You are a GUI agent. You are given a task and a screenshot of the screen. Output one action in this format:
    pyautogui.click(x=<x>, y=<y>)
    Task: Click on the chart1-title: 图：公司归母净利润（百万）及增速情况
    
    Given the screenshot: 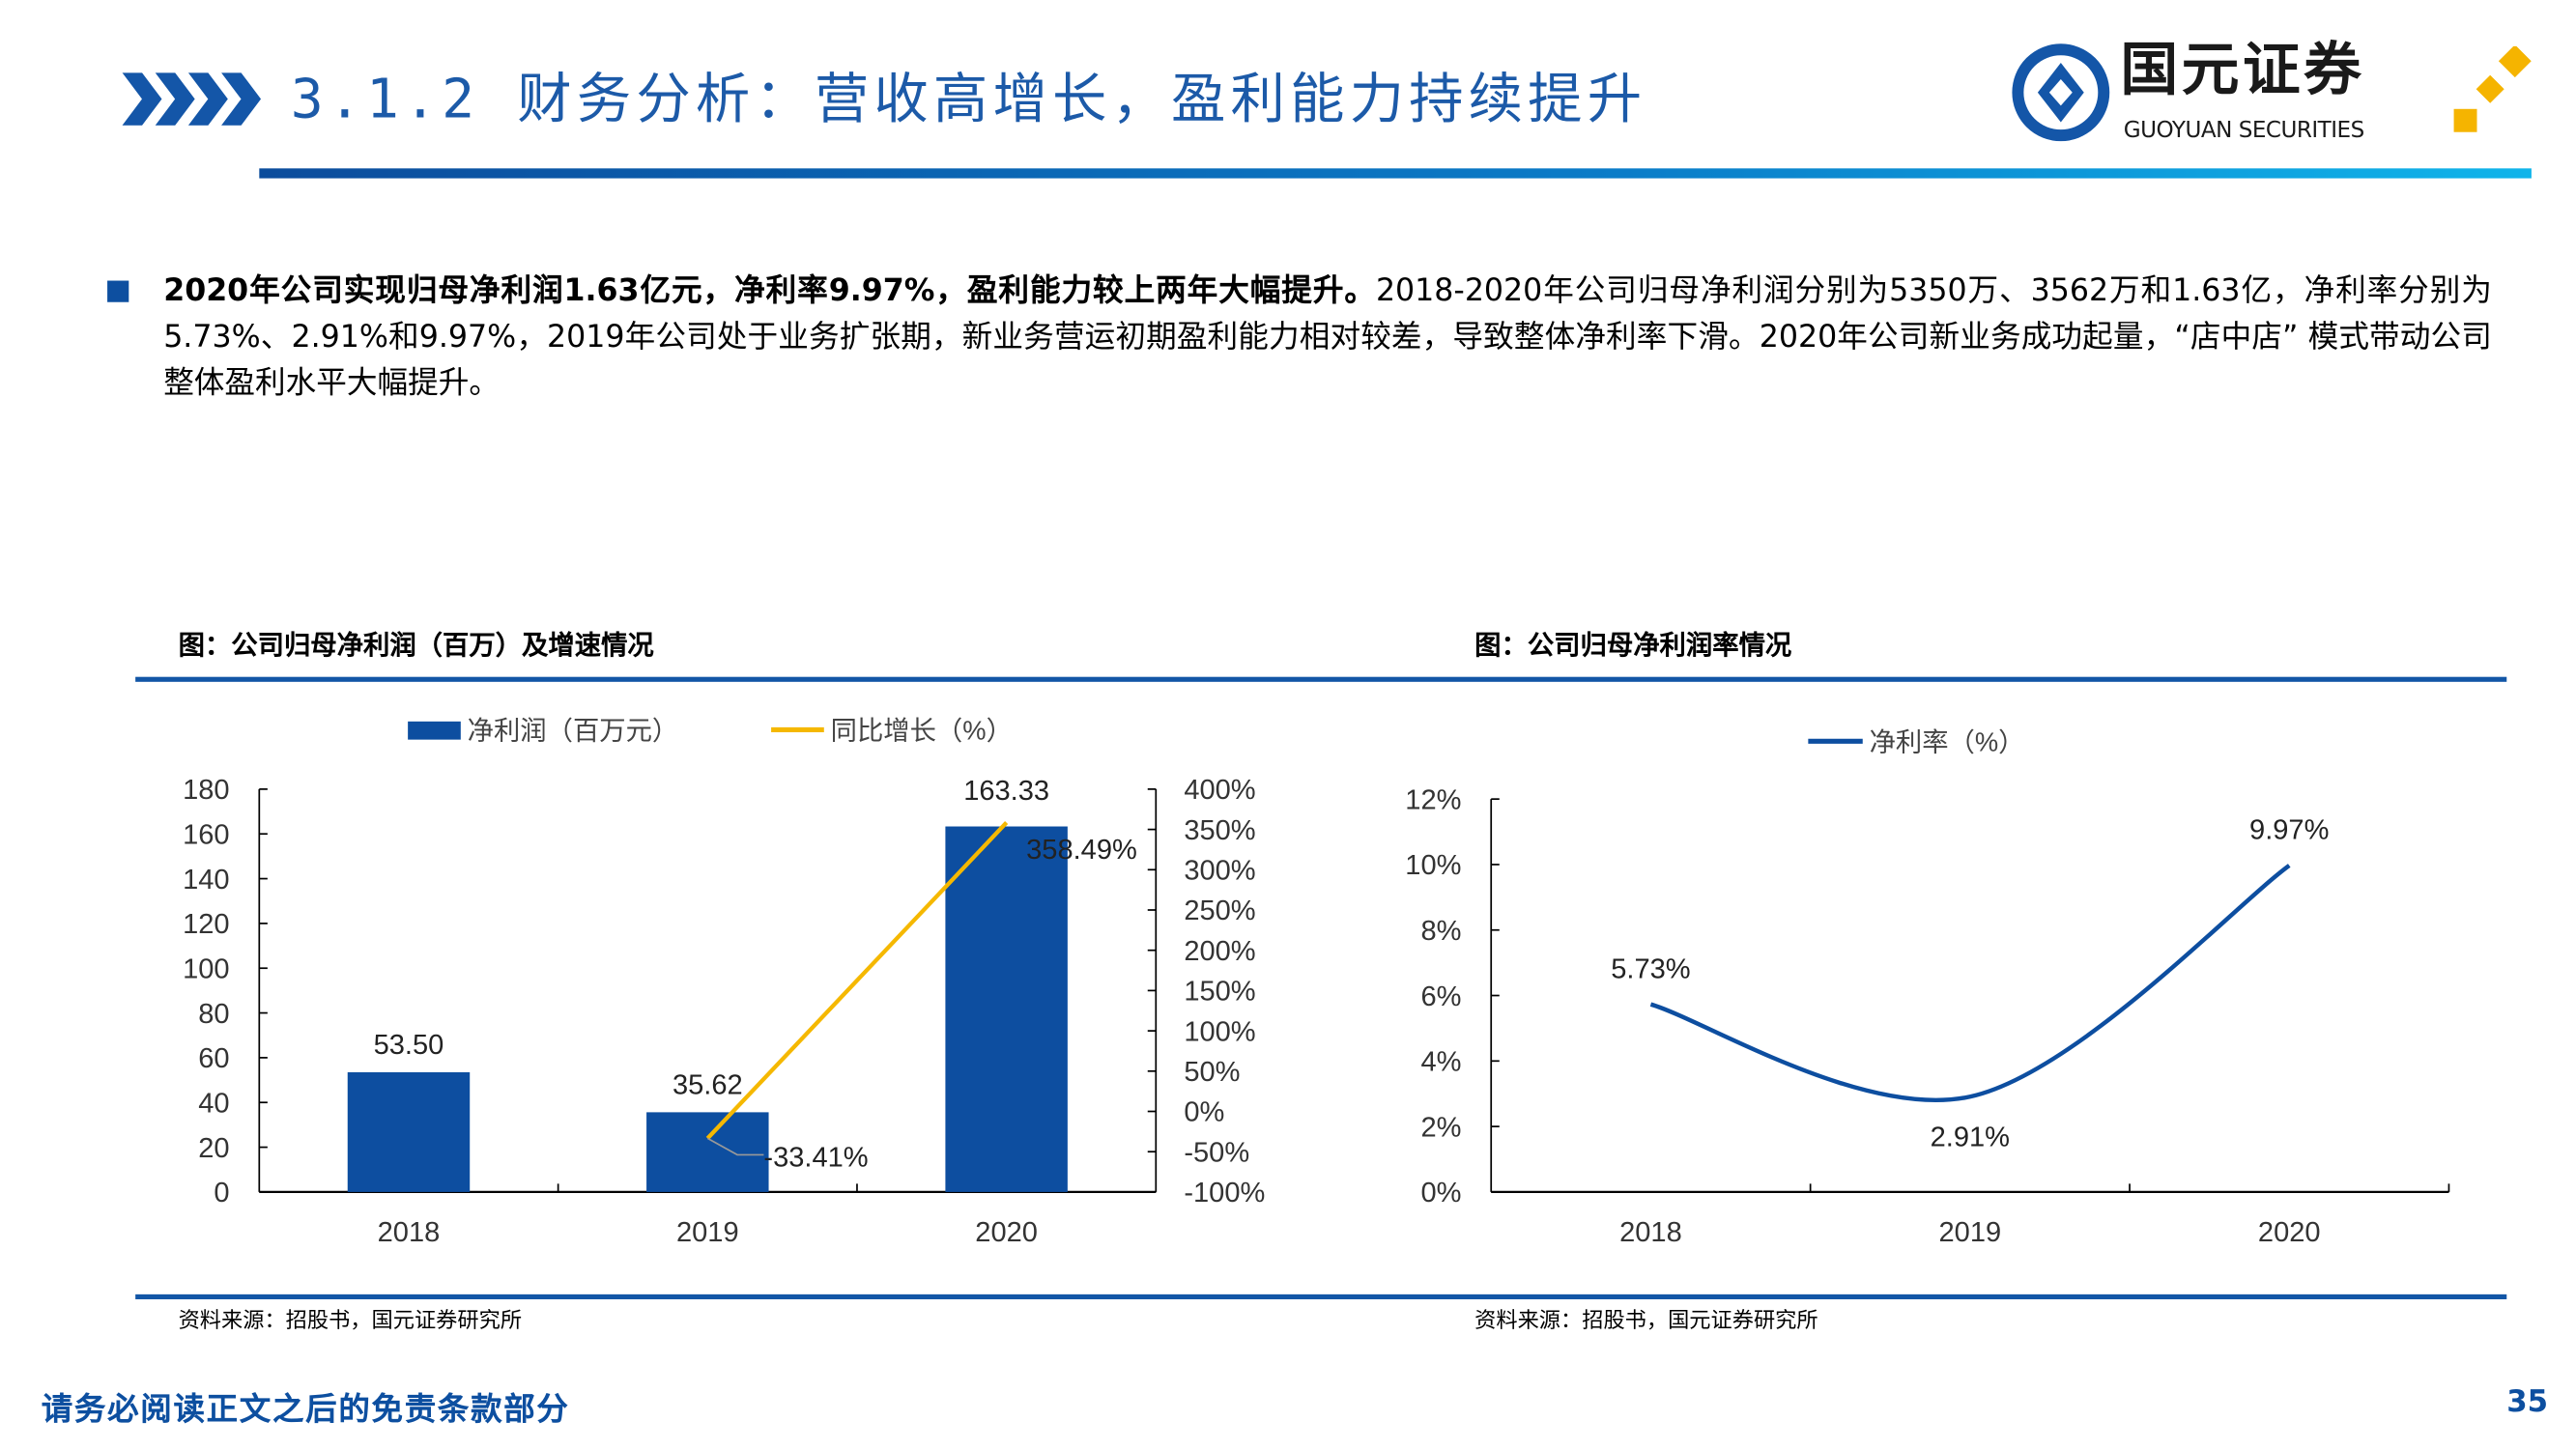 What is the action you would take?
    pyautogui.click(x=416, y=645)
    